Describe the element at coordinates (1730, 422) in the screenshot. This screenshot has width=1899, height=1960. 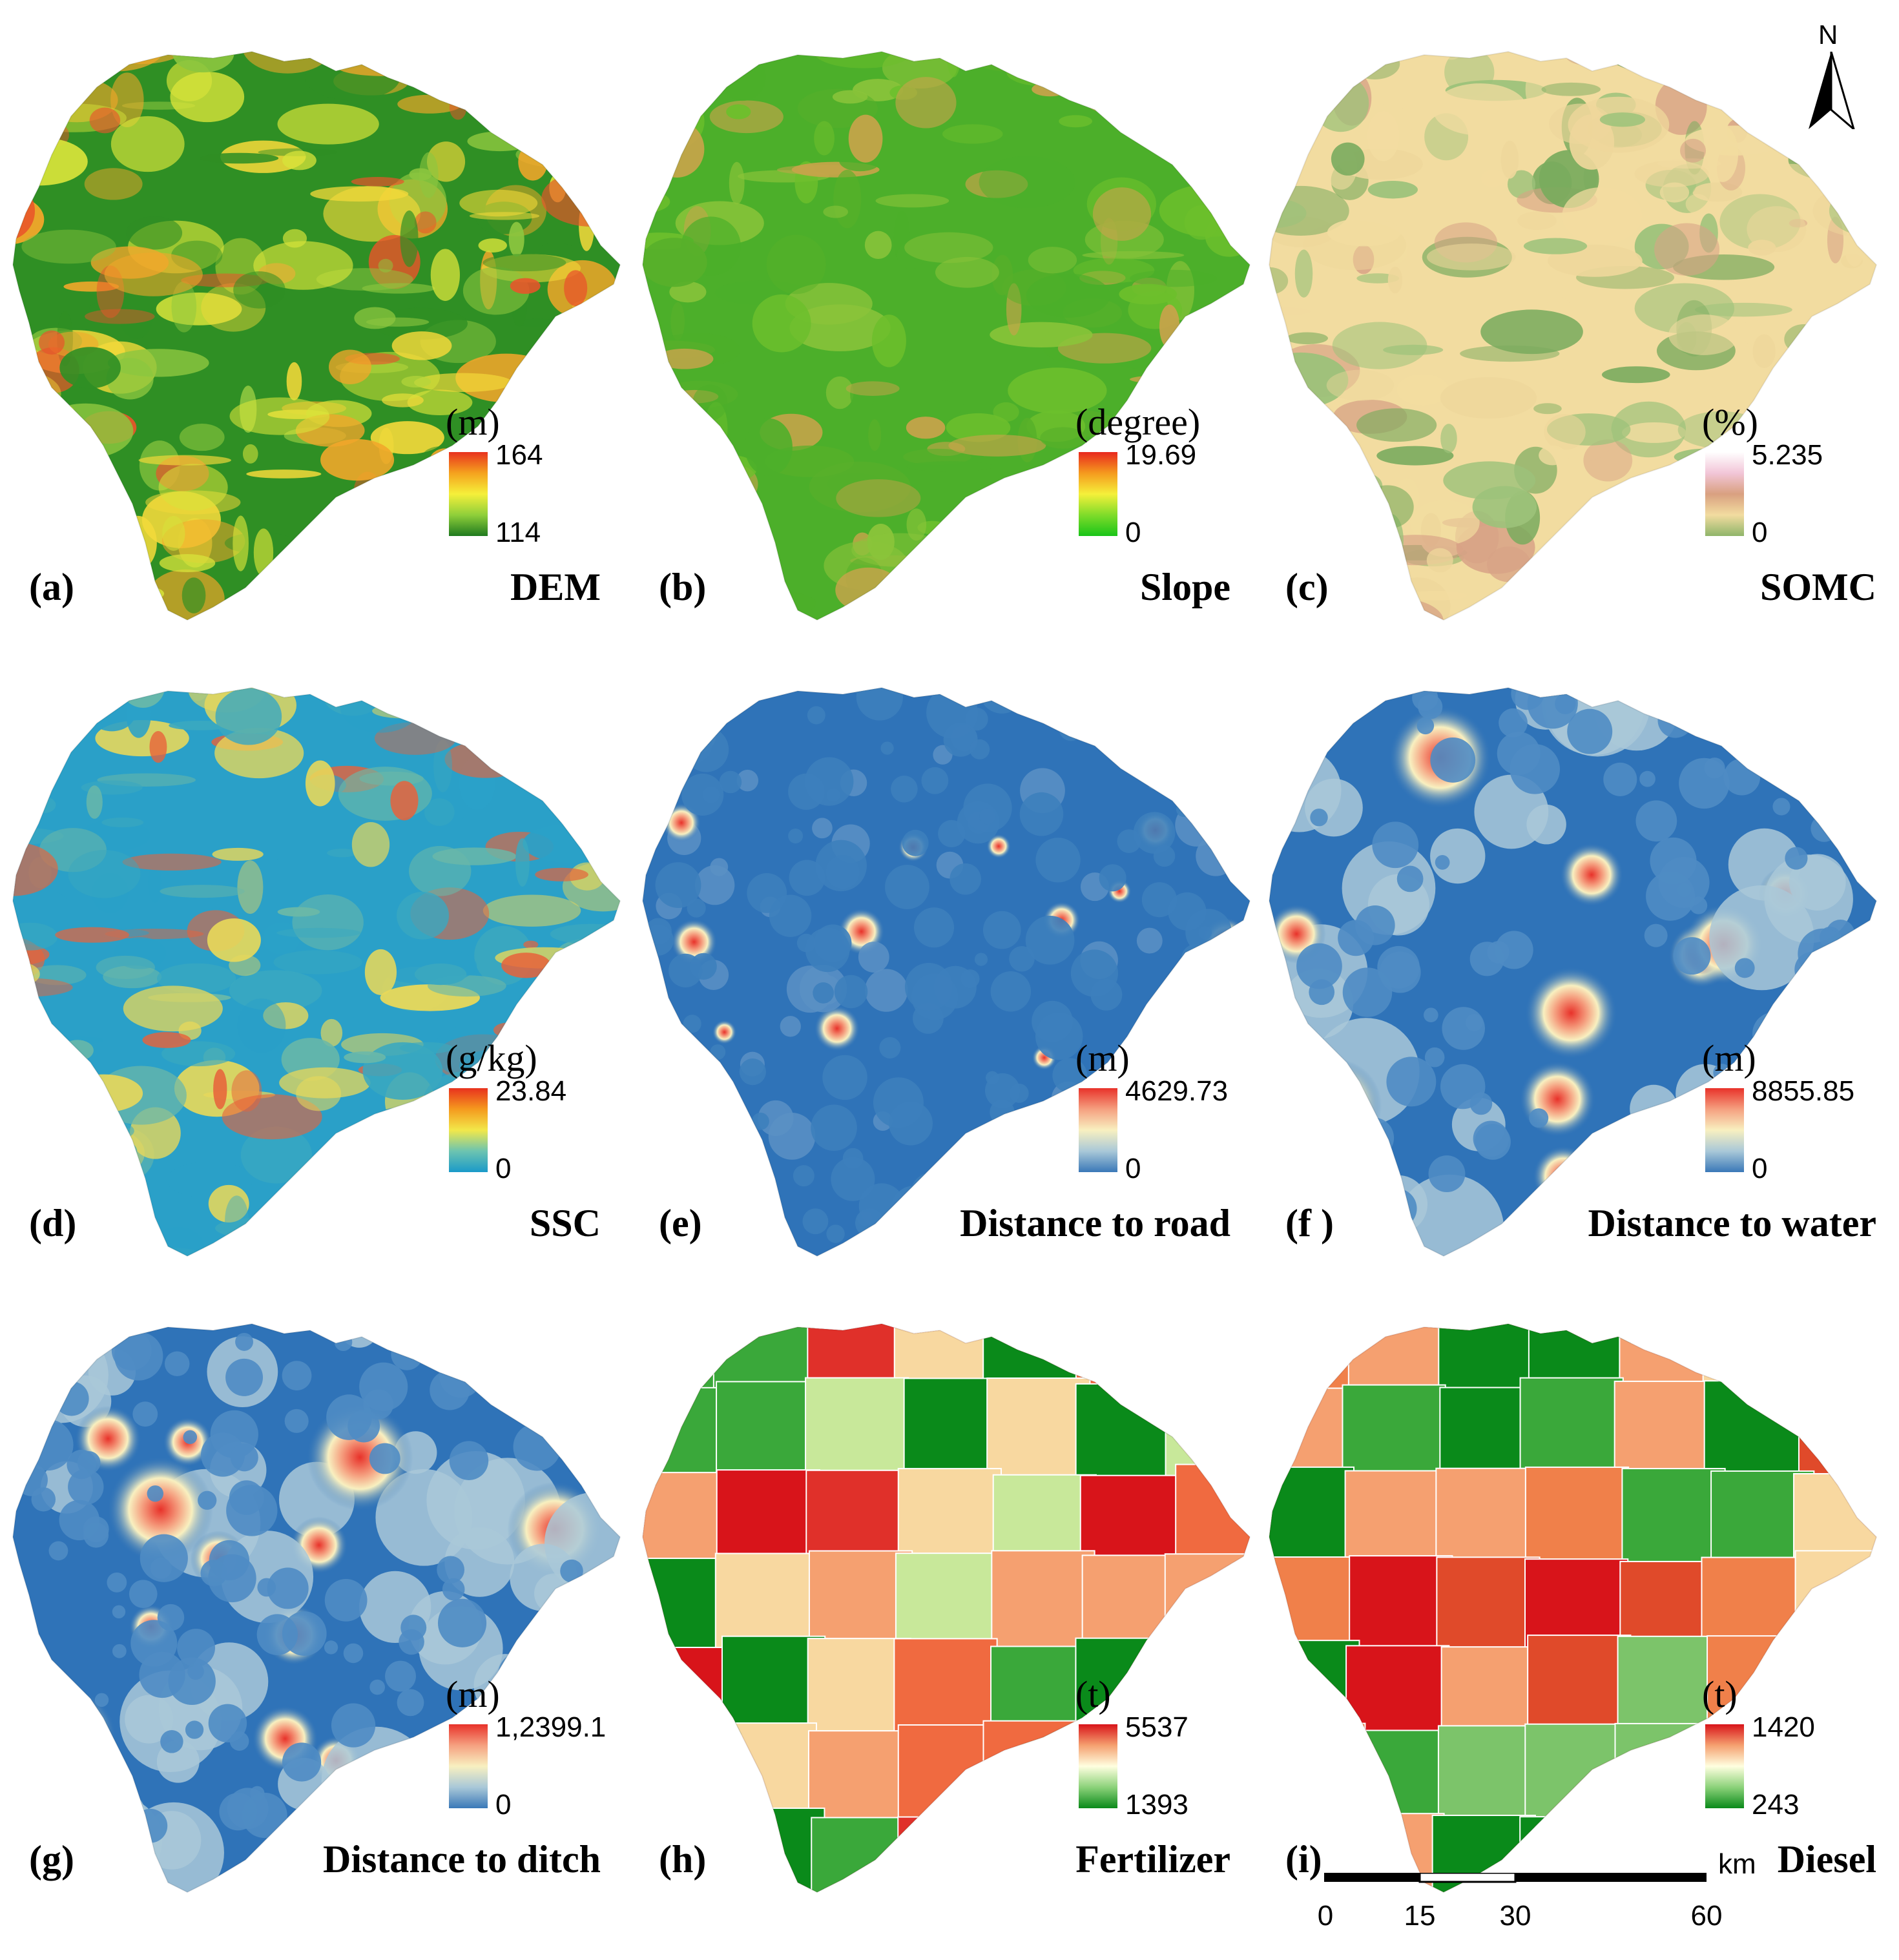
I see `legend-unit: (%)` at that location.